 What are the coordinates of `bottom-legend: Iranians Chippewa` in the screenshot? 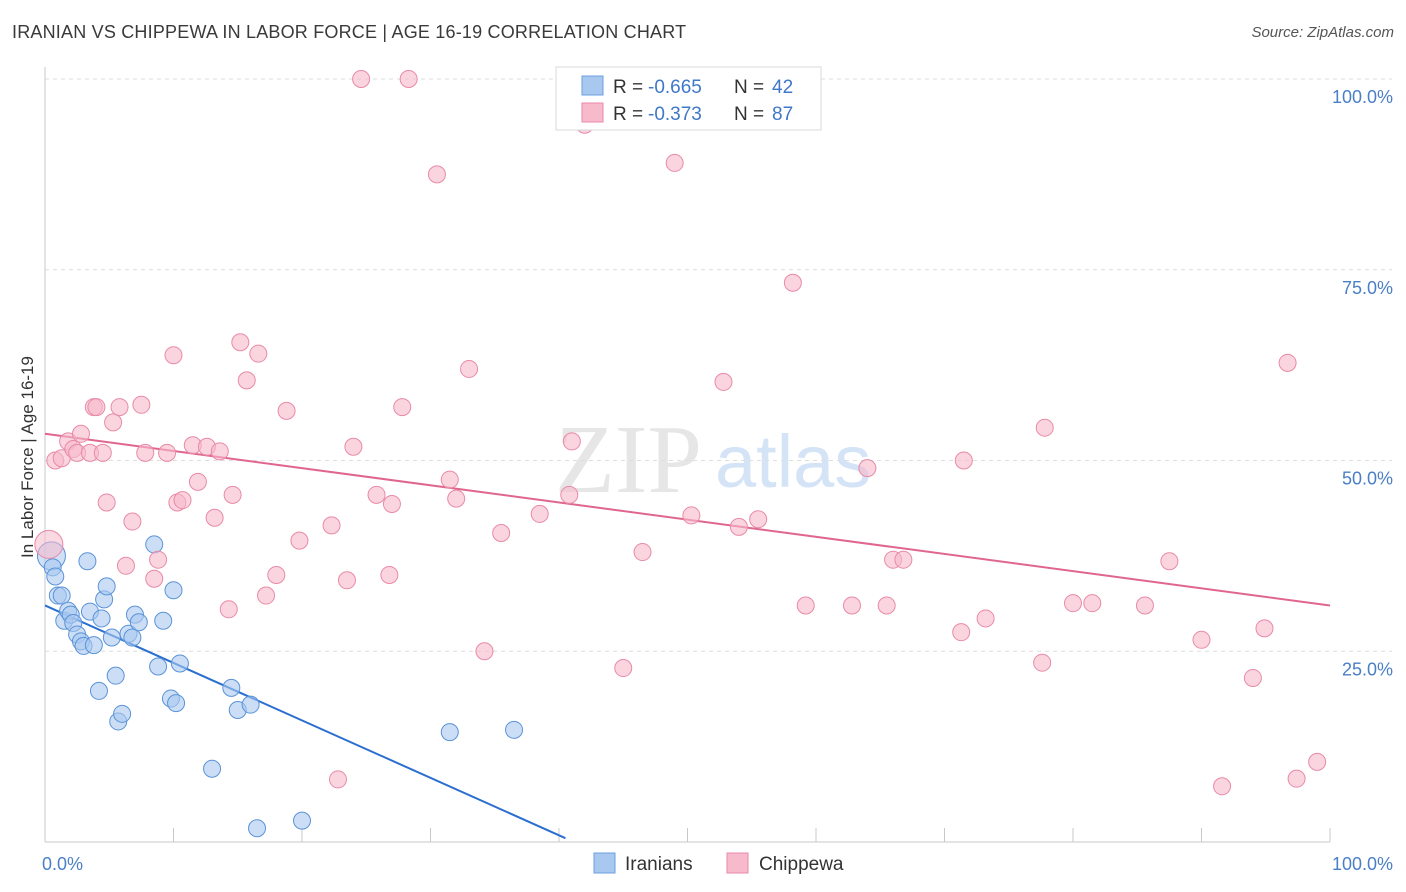 It's located at (718, 863).